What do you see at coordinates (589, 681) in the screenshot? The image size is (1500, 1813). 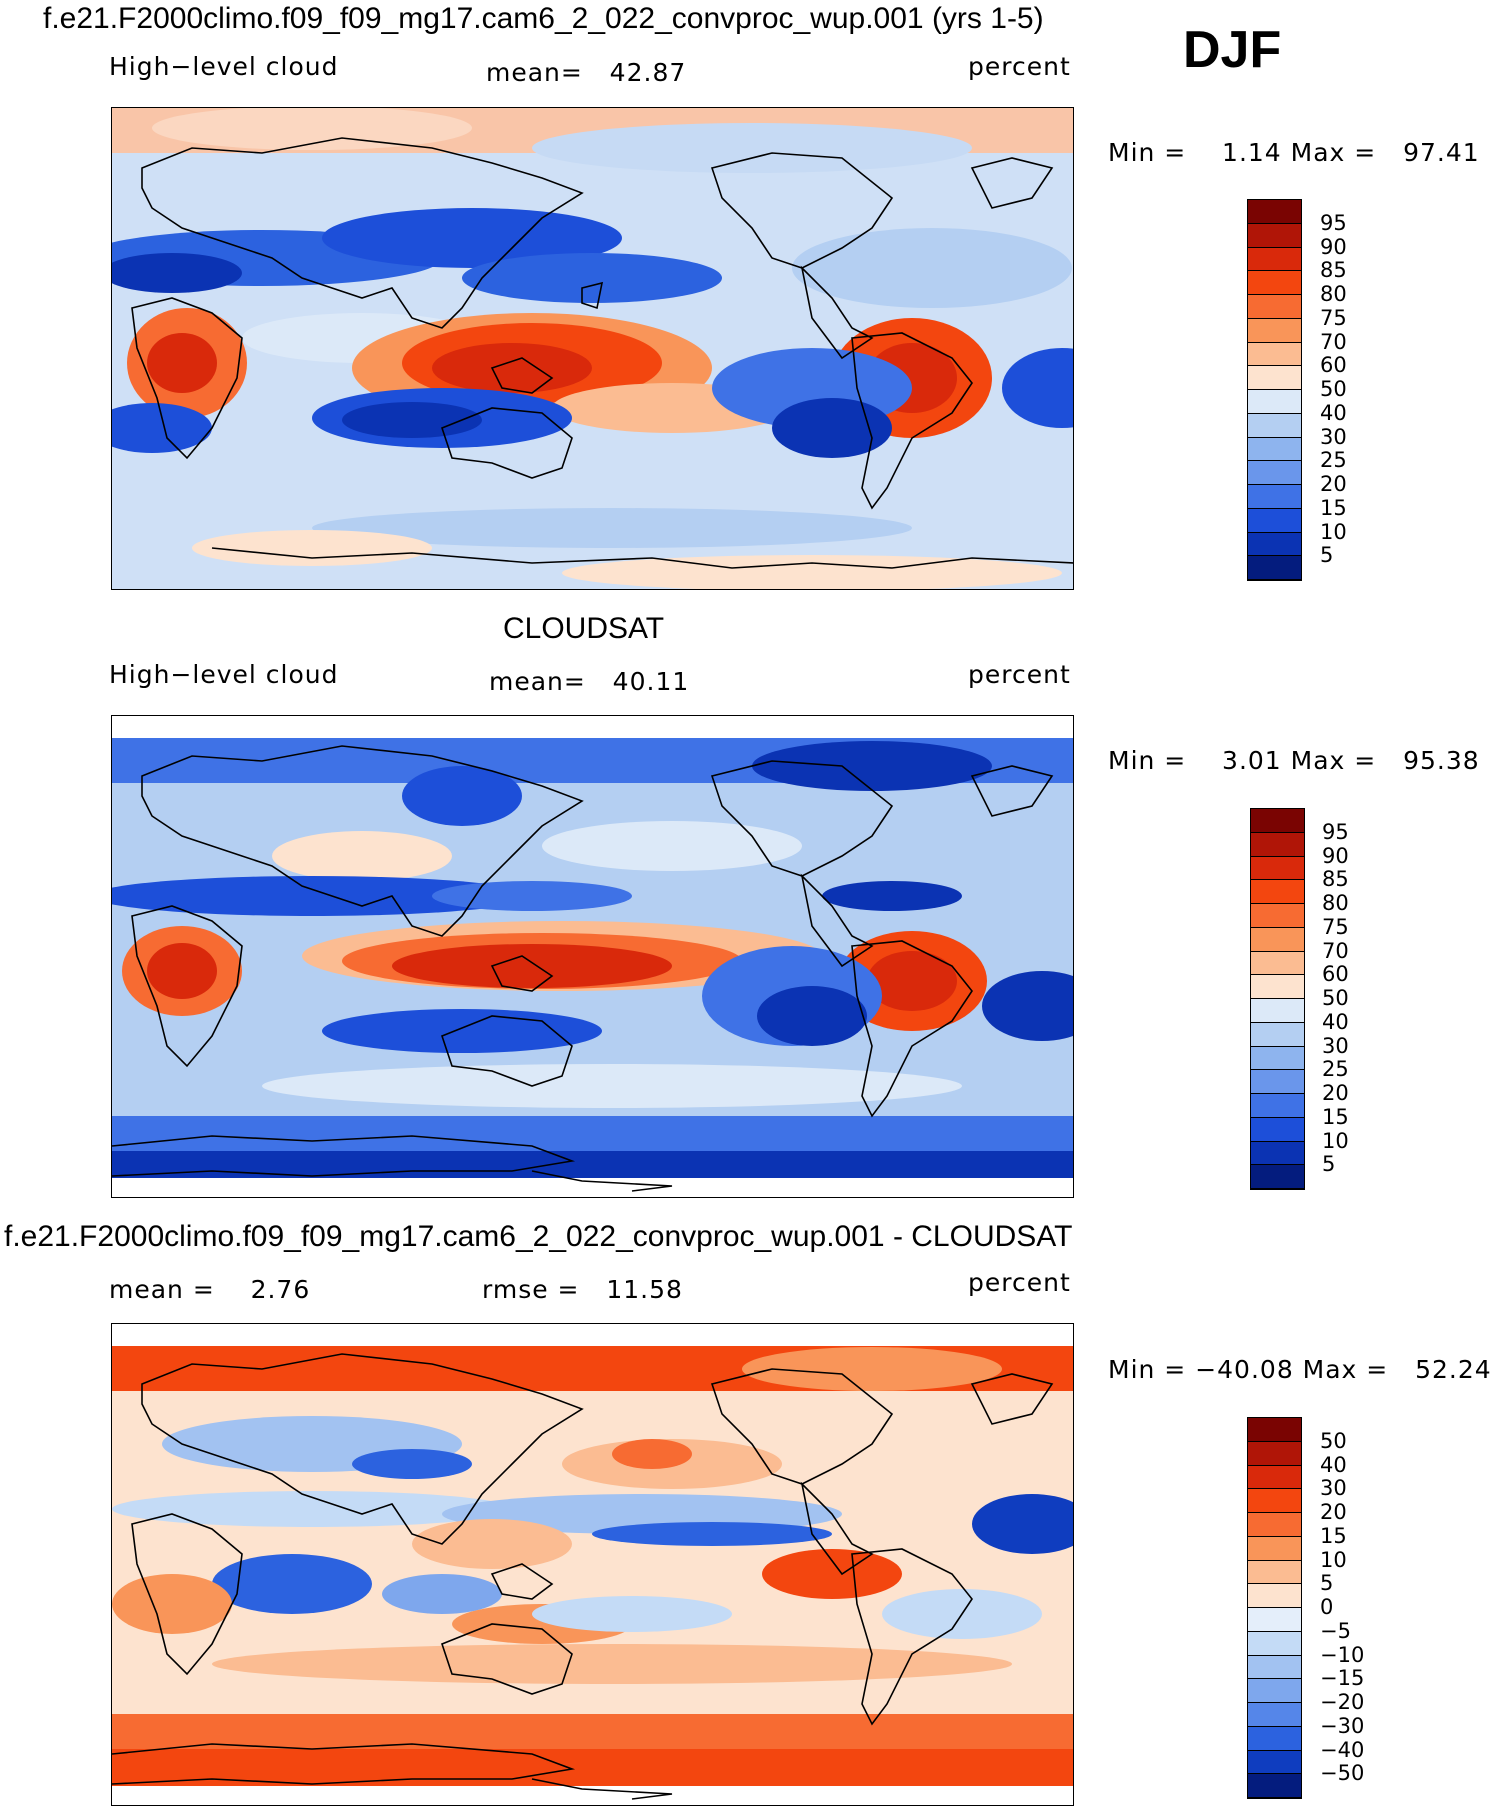 I see `panel-2-mean: mean= 40.11` at bounding box center [589, 681].